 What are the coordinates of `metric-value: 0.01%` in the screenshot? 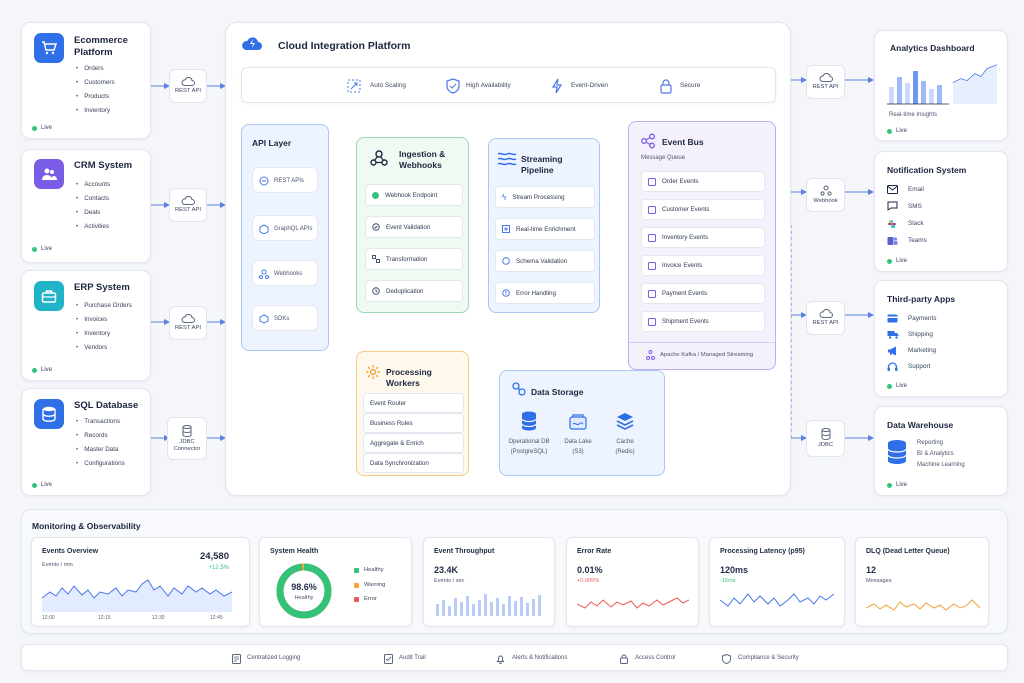 It's located at (590, 570).